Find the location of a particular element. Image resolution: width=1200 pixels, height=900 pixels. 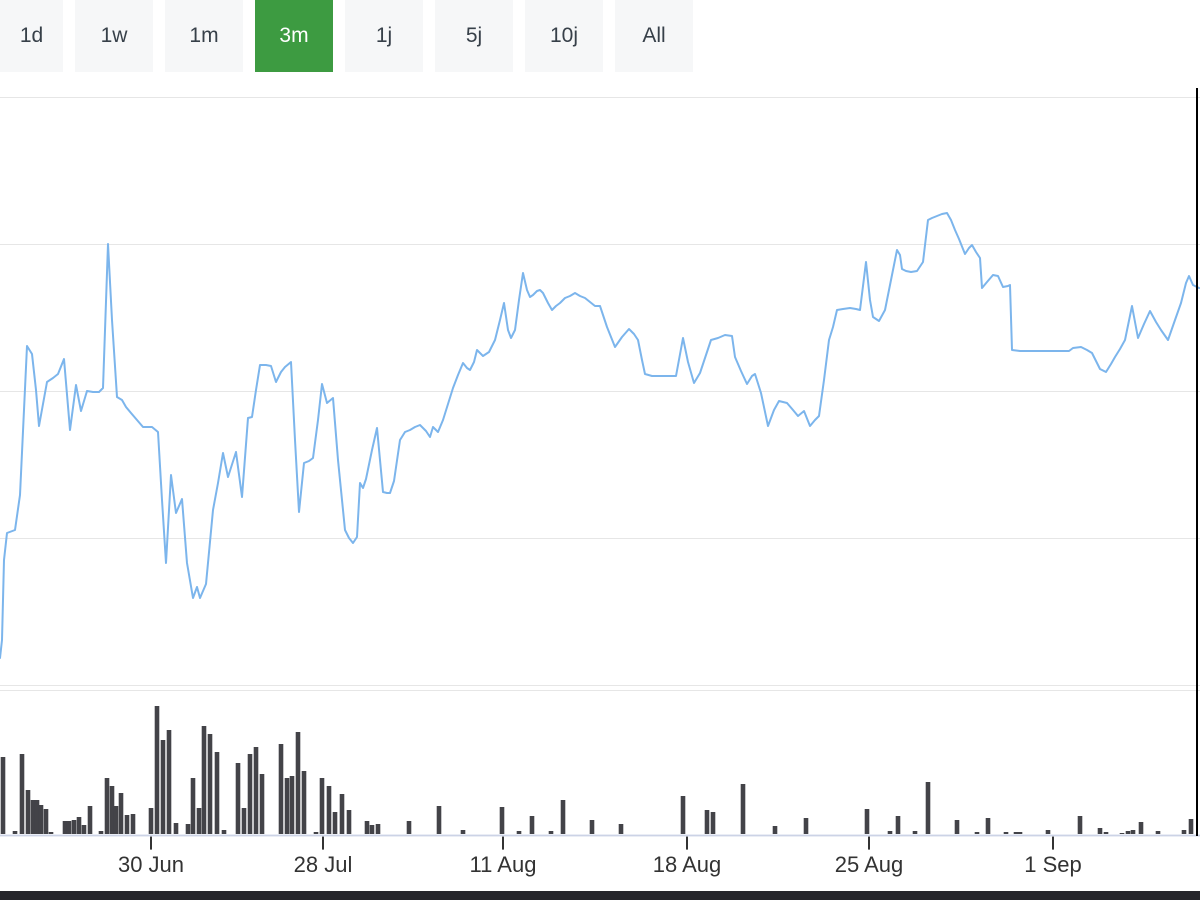

range-button-1w: 1w is located at coordinates (114, 36).